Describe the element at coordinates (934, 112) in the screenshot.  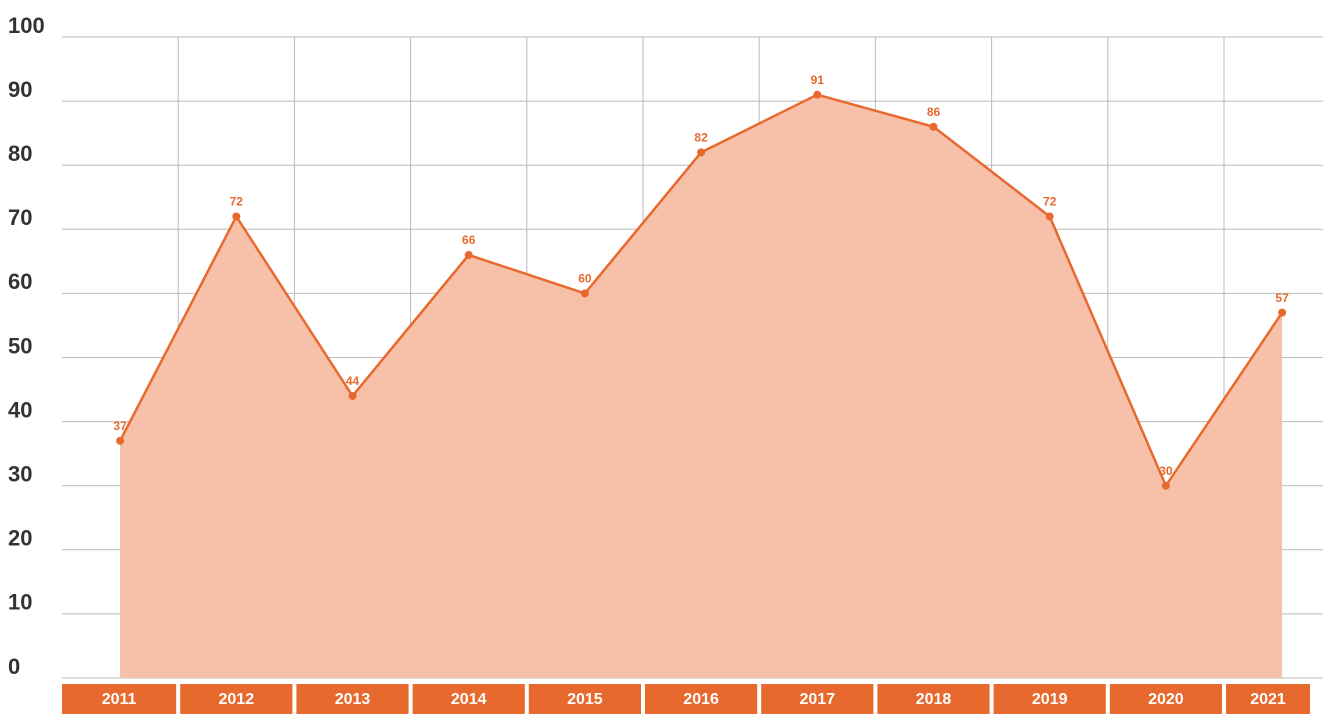
I see `value-label: 86` at that location.